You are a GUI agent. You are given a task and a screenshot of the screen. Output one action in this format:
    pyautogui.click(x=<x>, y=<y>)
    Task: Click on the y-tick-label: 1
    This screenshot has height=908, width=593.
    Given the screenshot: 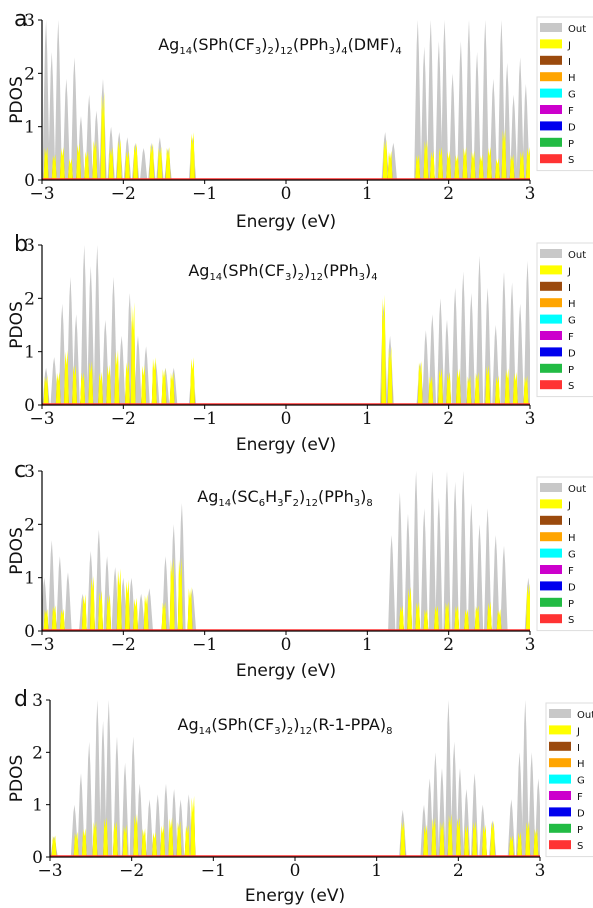 What is the action you would take?
    pyautogui.click(x=29, y=128)
    